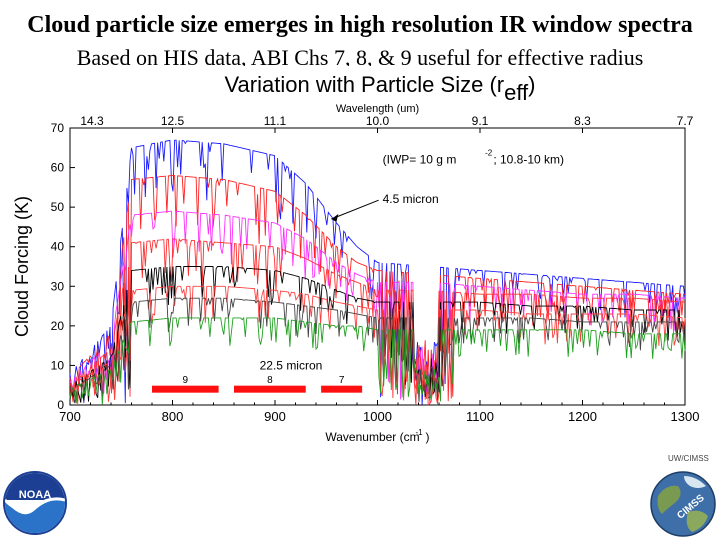 The width and height of the screenshot is (720, 540). Describe the element at coordinates (355, 209) in the screenshot. I see `annotation-arrow-line` at that location.